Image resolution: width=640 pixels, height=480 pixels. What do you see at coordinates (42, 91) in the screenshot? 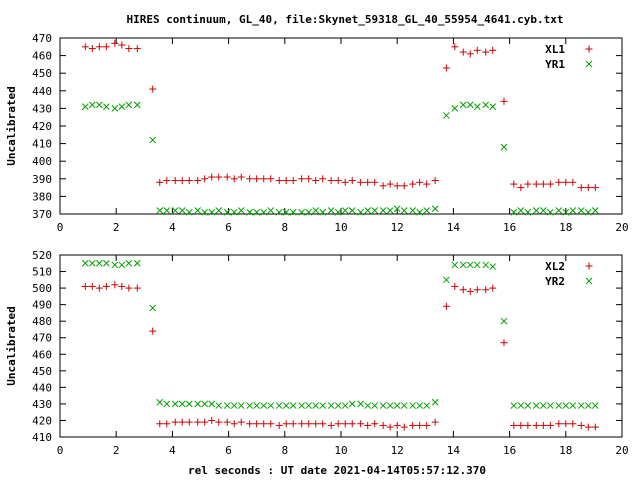
I see `y-tick-label: 440` at bounding box center [42, 91].